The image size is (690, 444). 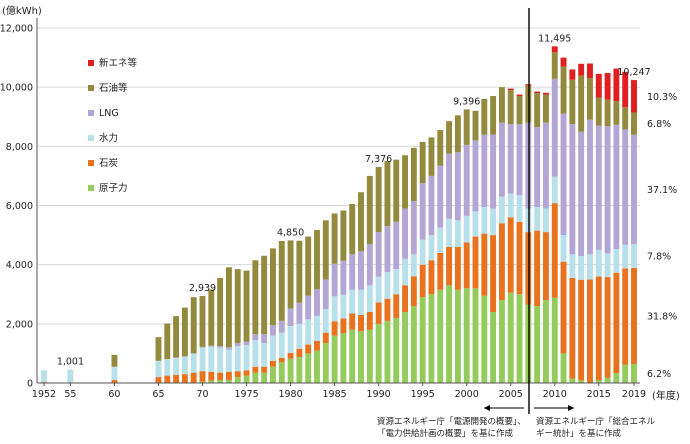 I want to click on bar-group-2019, so click(x=634, y=231).